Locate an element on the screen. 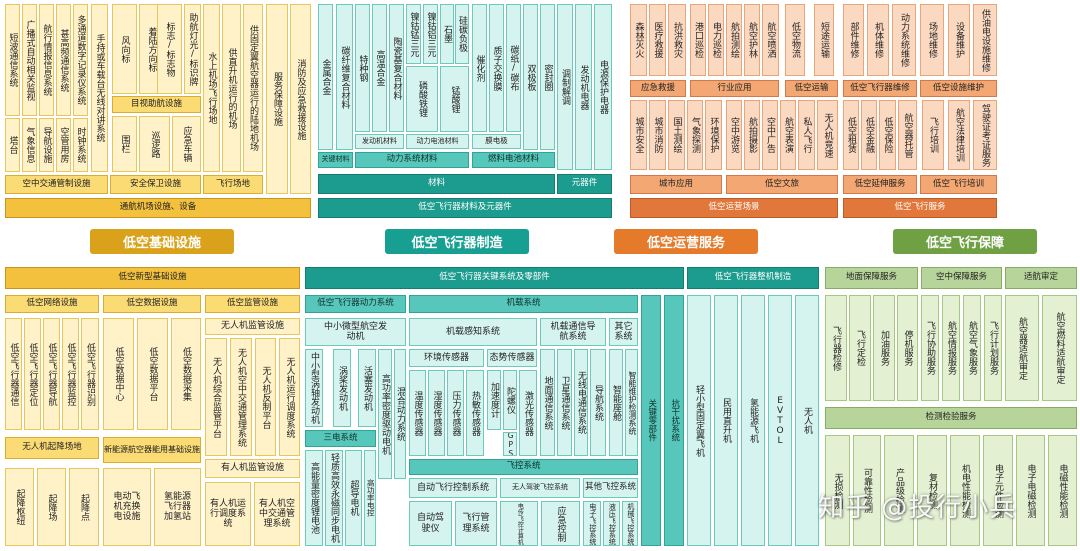  fc-unmanned: 无人驾驶飞控系统 is located at coordinates (540, 488).